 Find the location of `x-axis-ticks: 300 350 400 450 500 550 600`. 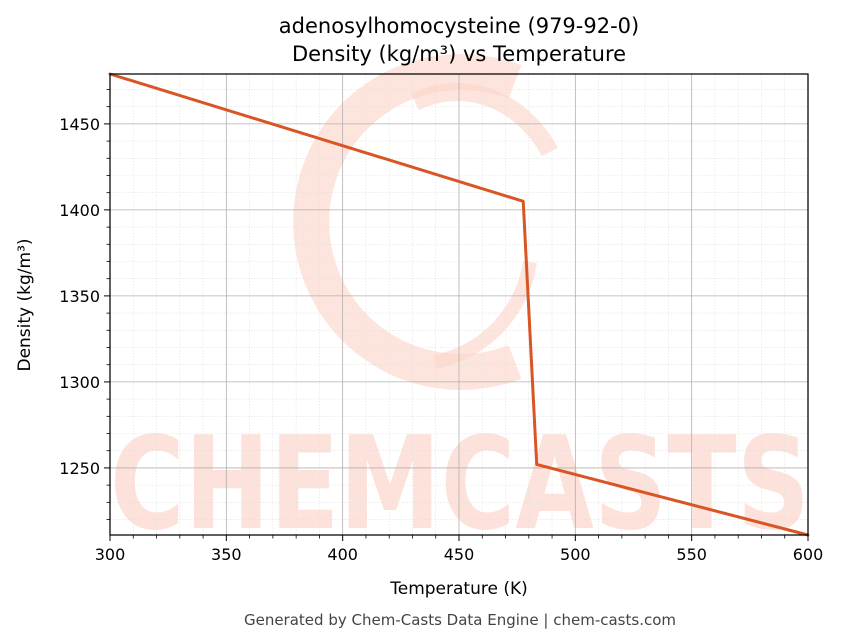

x-axis-ticks: 300 350 400 450 500 550 600 is located at coordinates (459, 549).